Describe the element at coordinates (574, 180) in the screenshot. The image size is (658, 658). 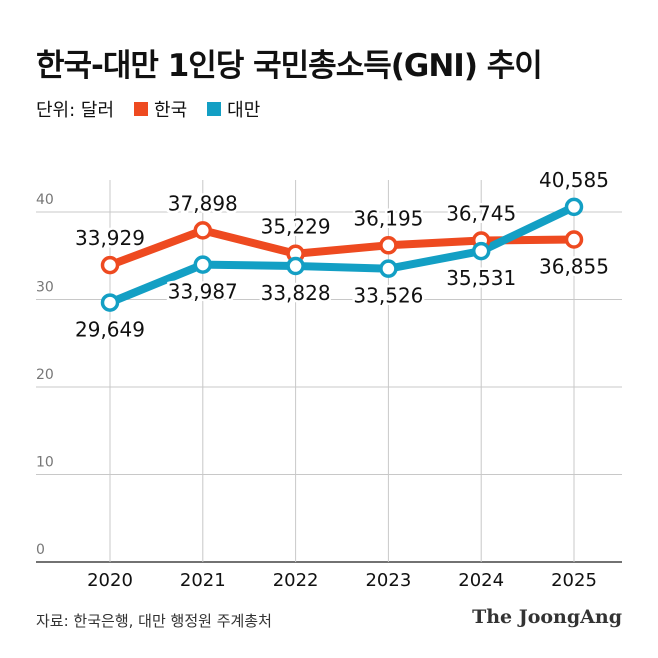
I see `data-label: 40,585` at that location.